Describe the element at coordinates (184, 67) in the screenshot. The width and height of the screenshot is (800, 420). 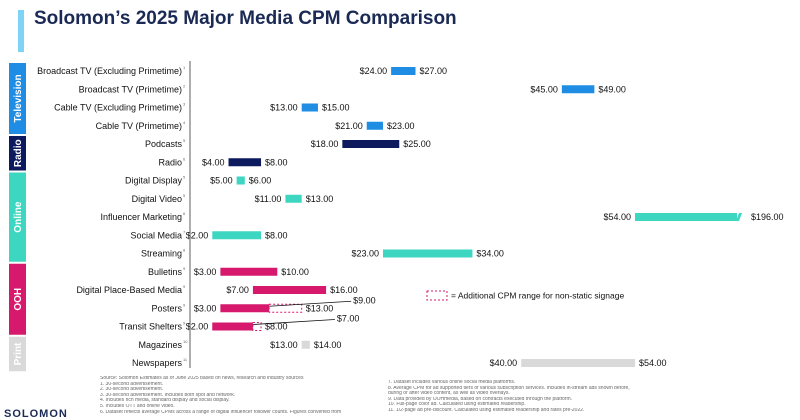
I see `footnote-marker: 1` at that location.